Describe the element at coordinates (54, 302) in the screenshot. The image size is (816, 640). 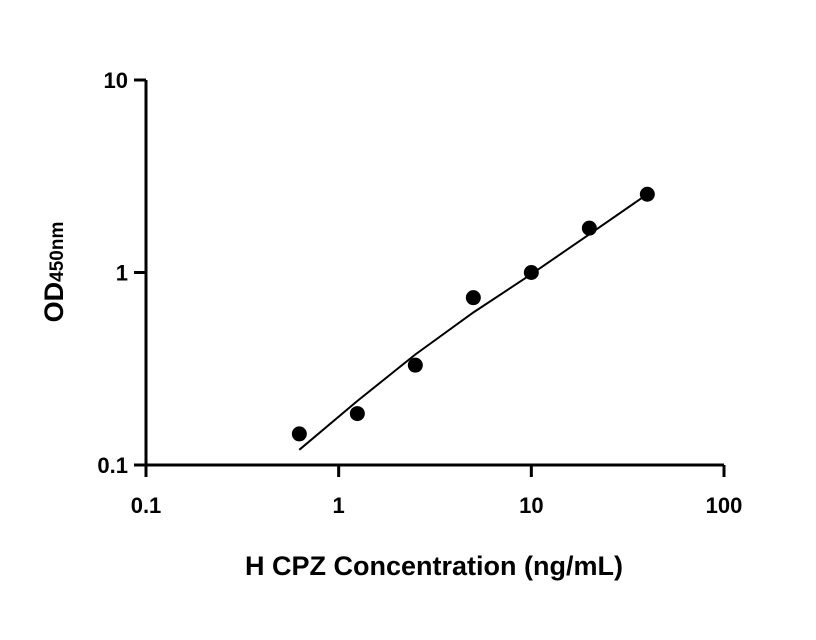
I see `y-axis-title-main: OD` at that location.